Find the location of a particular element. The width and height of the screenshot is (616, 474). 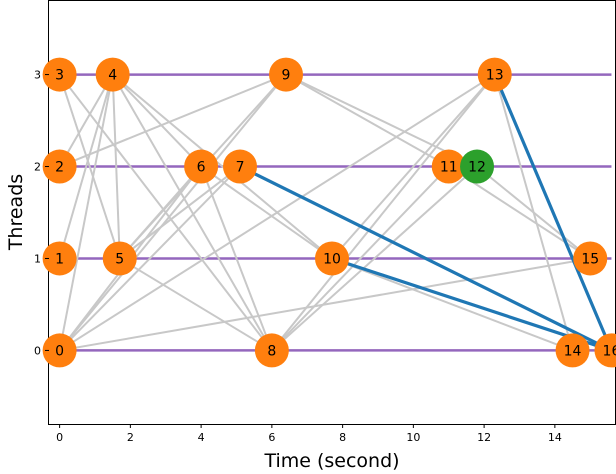

y-axis-label: Threads is located at coordinates (16, 212).